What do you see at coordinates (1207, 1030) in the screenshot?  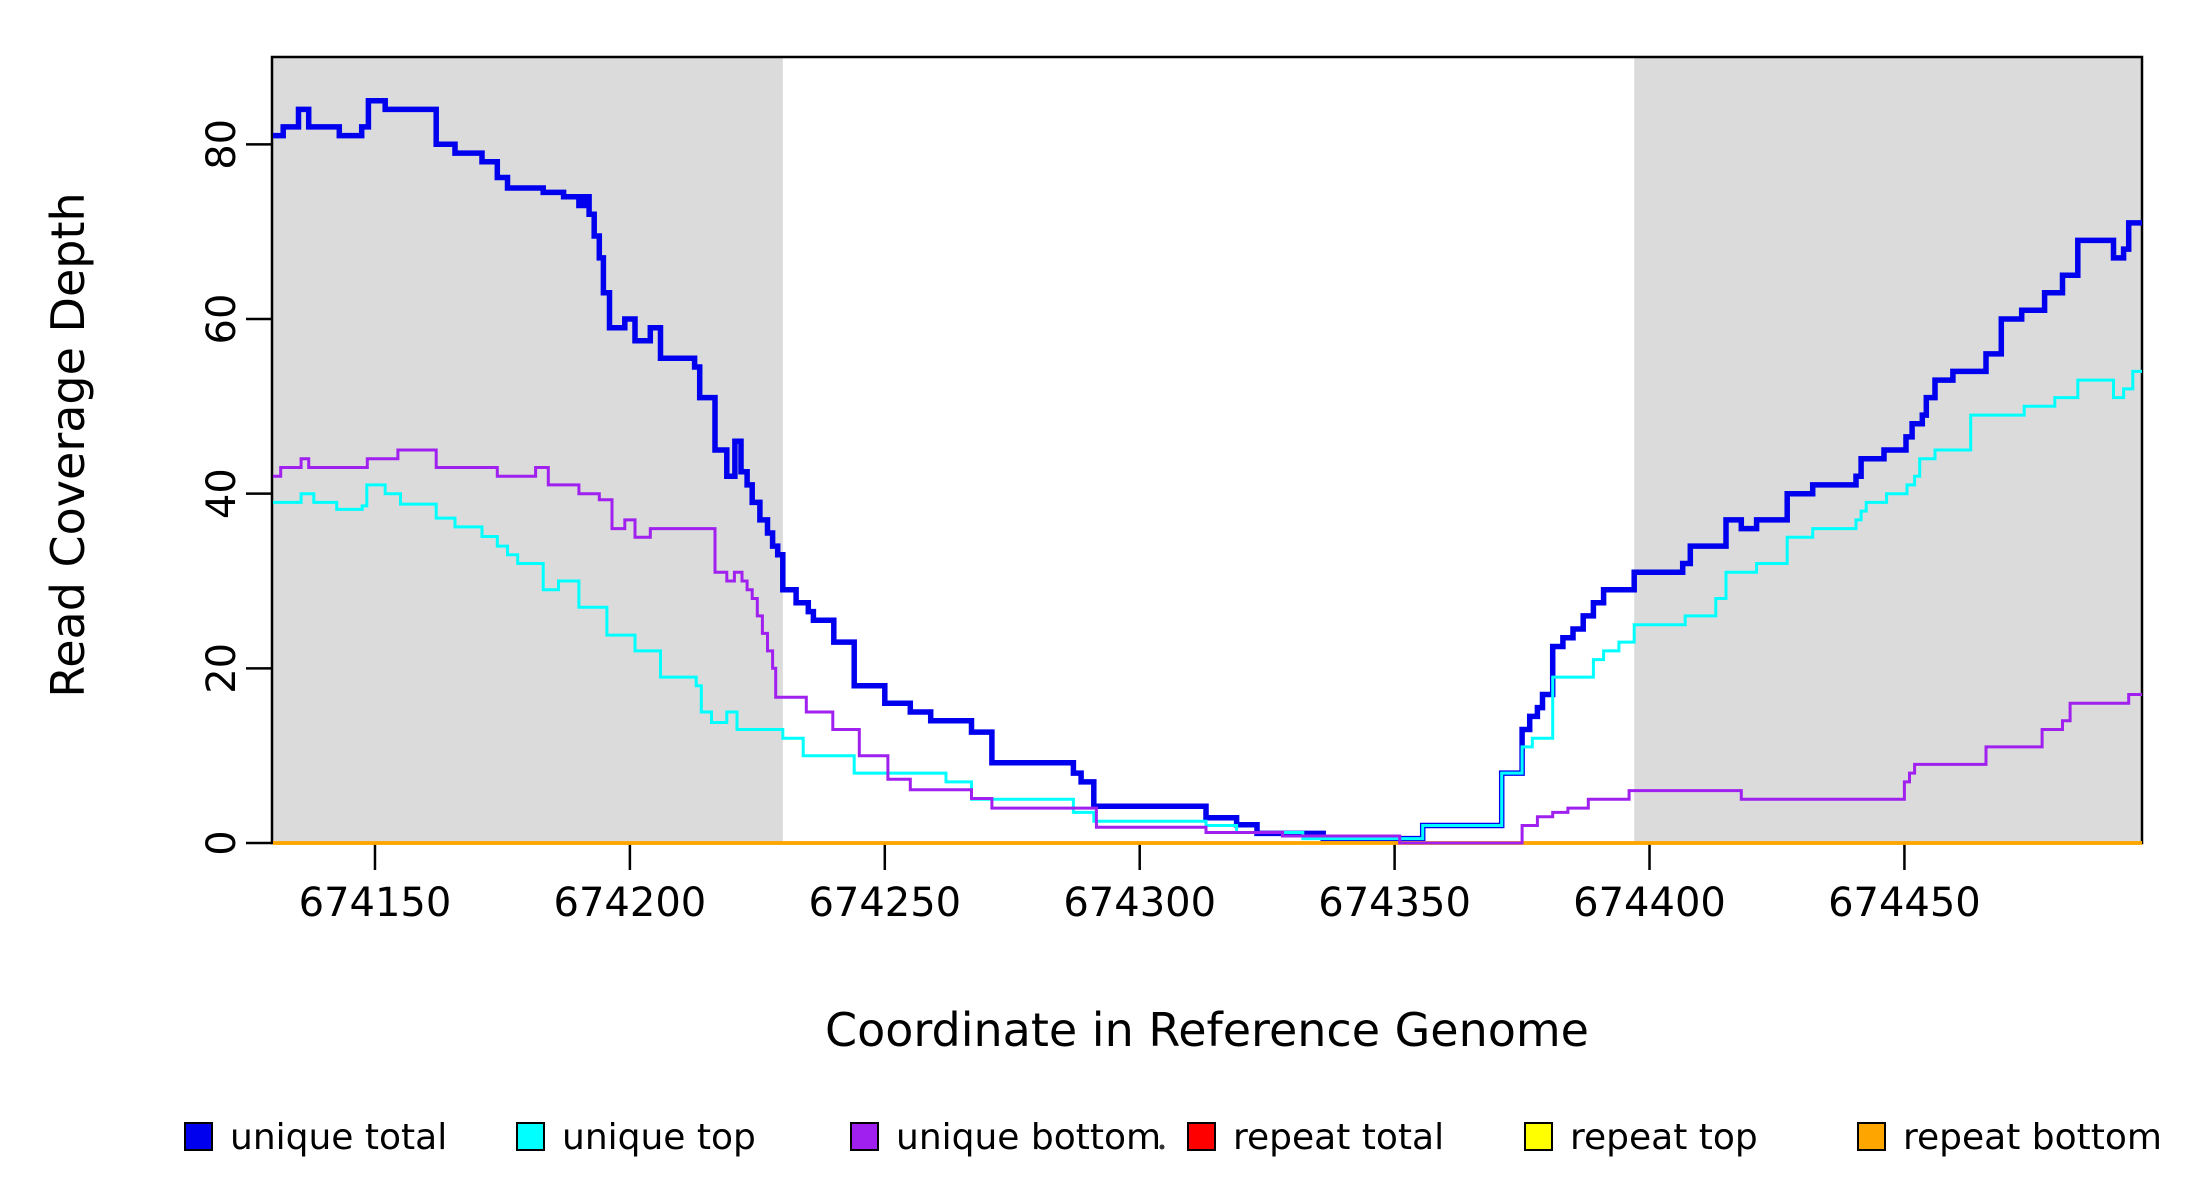 I see `x-axis-title: Coordinate in Reference Genome` at bounding box center [1207, 1030].